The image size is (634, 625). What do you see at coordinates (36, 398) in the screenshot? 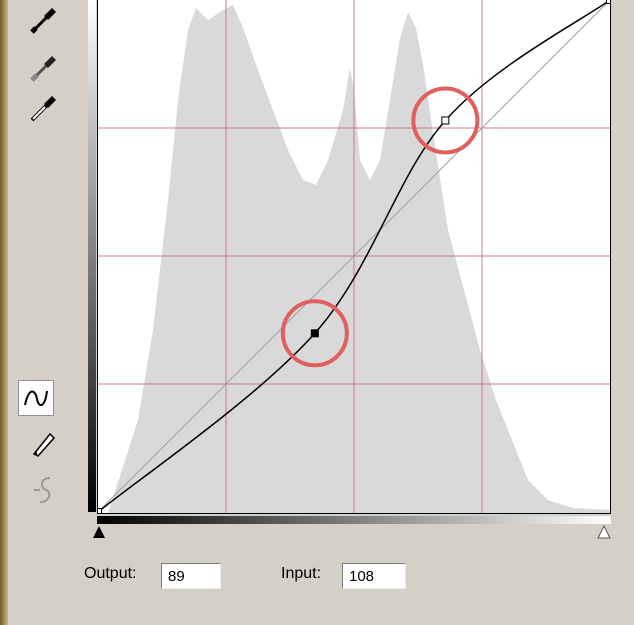
I see `curve-tool-icon` at bounding box center [36, 398].